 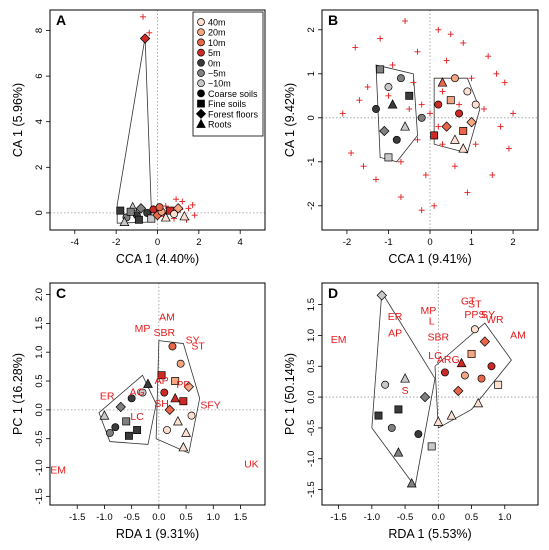 I want to click on species-label: SFY, so click(x=210, y=406).